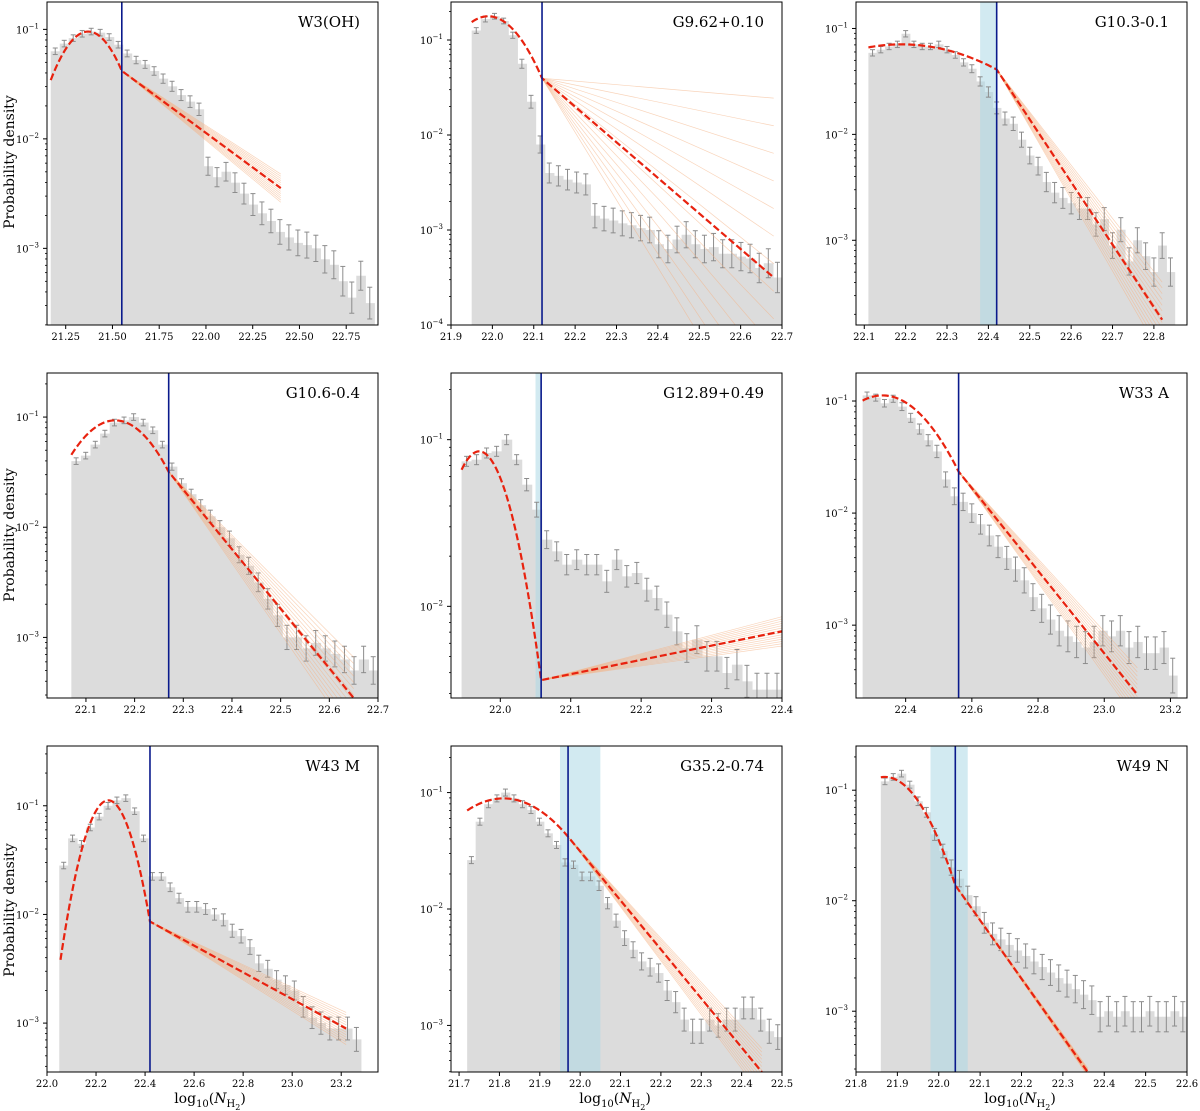  I want to click on x-axis-label-col-3: log10(NH2), so click(1020, 1101).